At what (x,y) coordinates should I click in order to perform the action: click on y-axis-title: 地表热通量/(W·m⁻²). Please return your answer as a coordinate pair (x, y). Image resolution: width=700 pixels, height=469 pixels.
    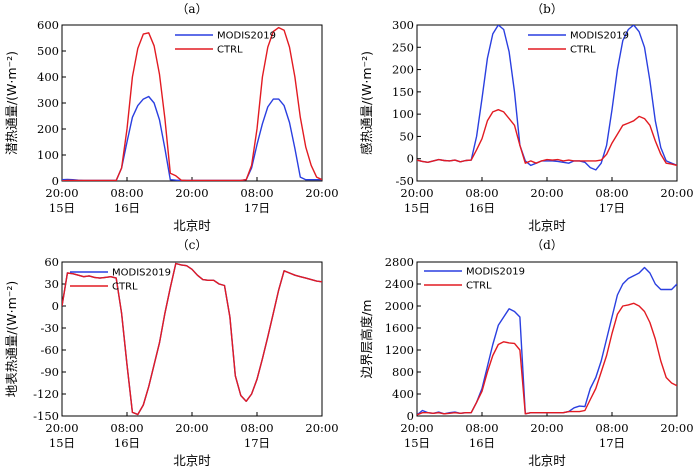
    Looking at the image, I should click on (11, 339).